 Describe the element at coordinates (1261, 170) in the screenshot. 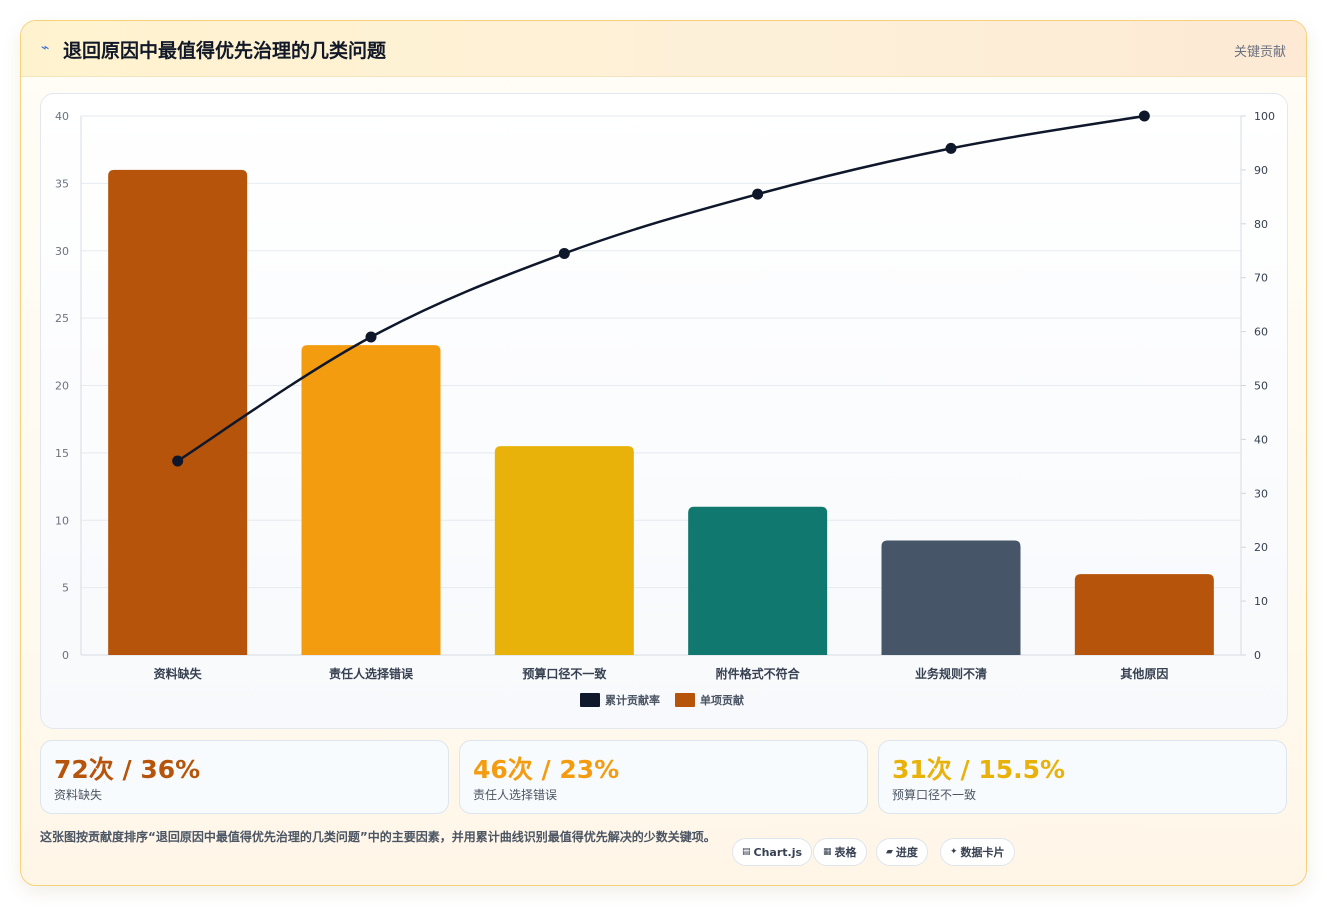

I see `y-tick-right: 90` at that location.